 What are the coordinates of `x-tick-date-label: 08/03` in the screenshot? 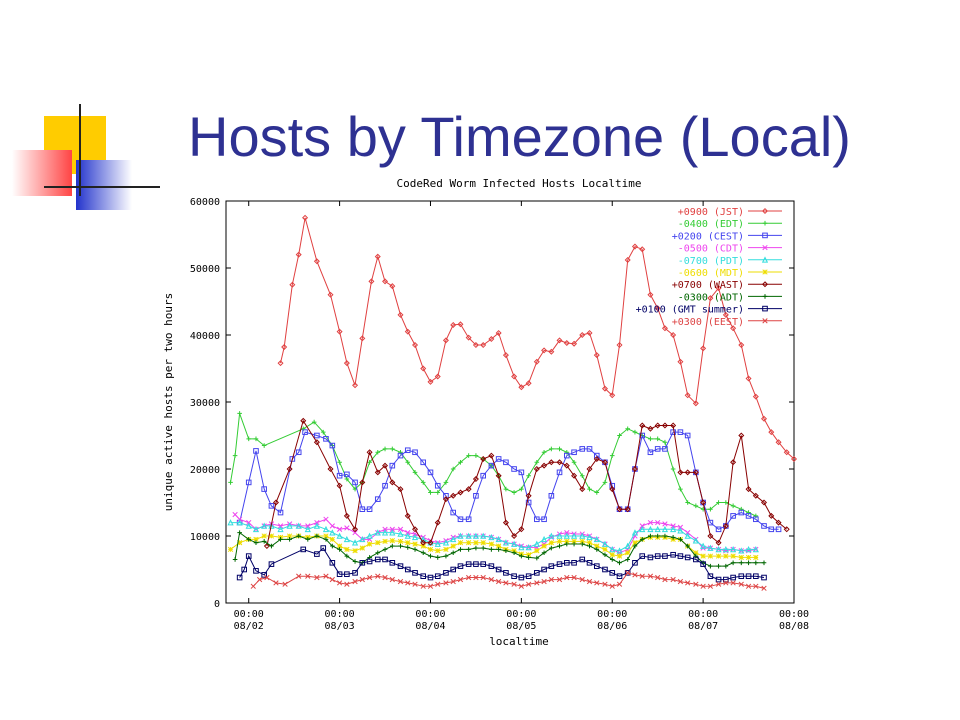 It's located at (340, 626).